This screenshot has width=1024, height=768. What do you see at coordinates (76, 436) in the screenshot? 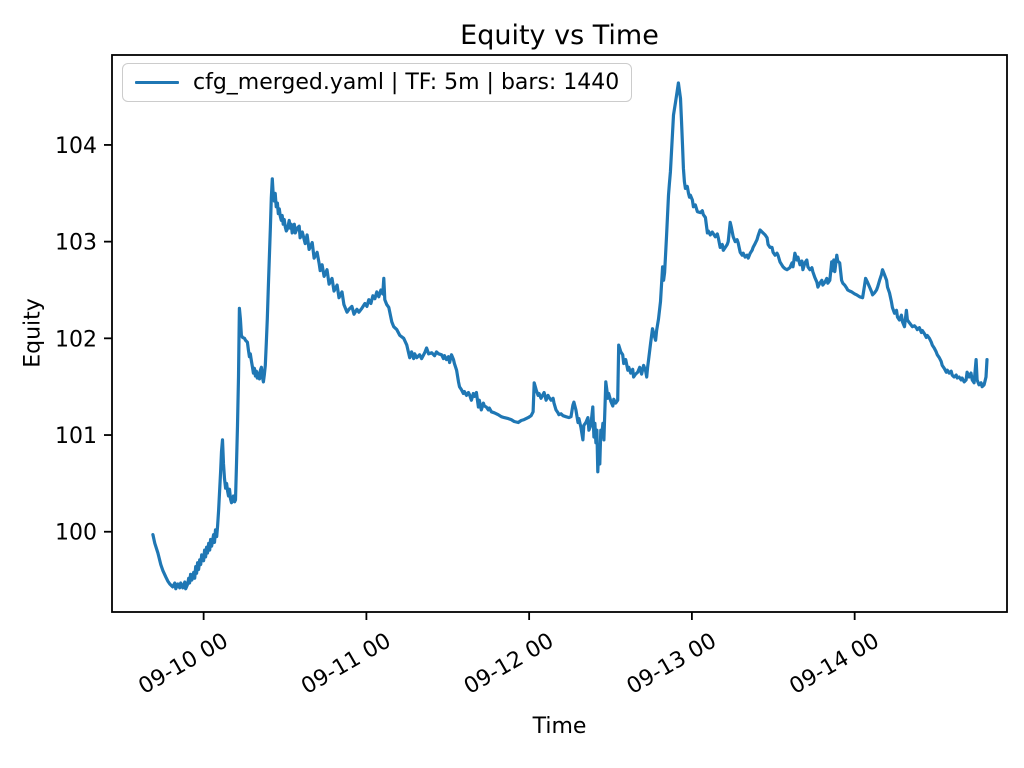
I see `y-tick-label: 101` at bounding box center [76, 436].